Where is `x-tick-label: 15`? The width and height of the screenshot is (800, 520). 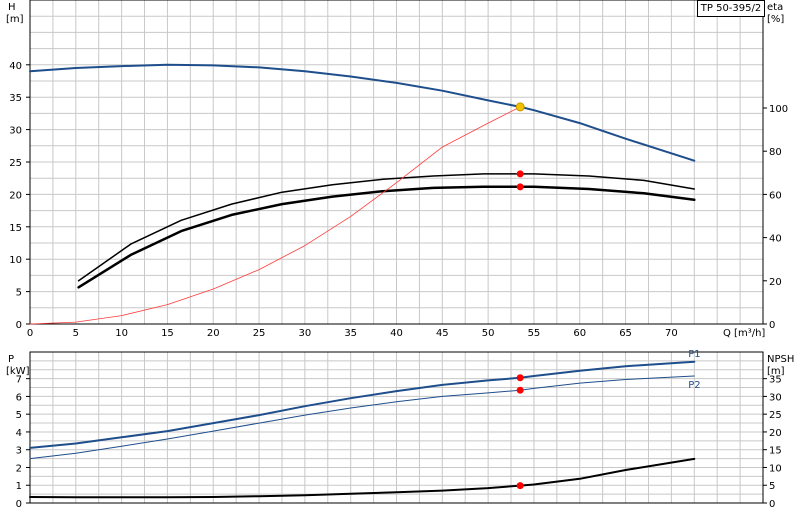 x-tick-label: 15 is located at coordinates (167, 333).